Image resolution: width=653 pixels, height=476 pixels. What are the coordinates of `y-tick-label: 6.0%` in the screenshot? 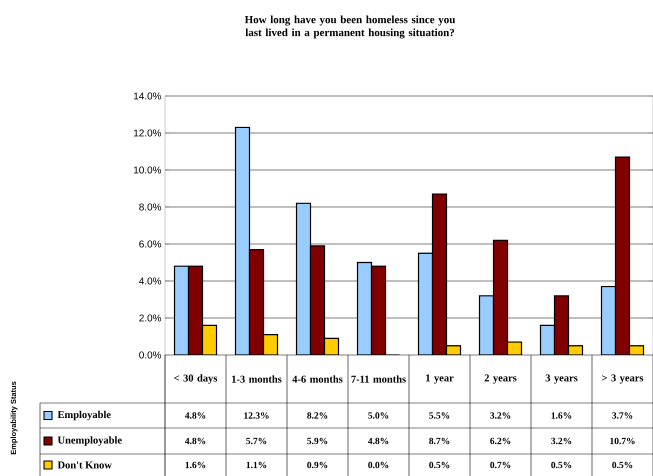 It's located at (150, 244).